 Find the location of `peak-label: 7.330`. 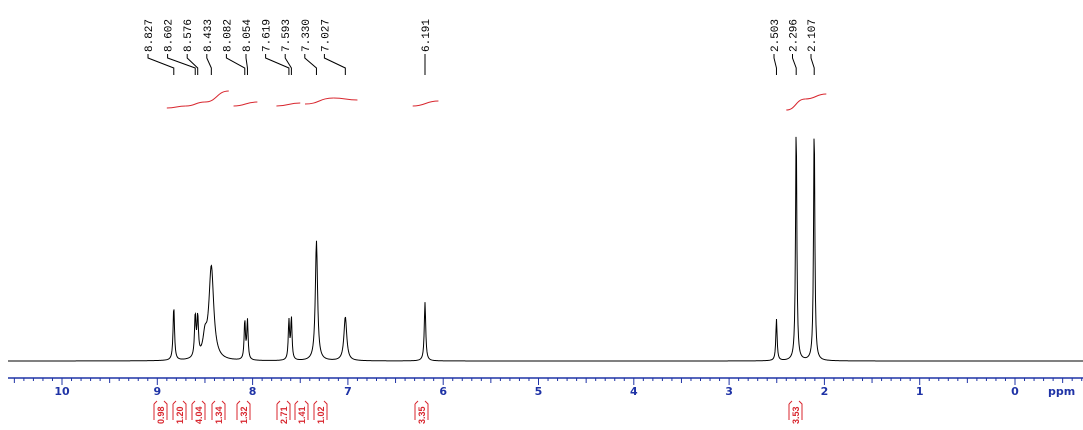

peak-label: 7.330 is located at coordinates (307, 35).